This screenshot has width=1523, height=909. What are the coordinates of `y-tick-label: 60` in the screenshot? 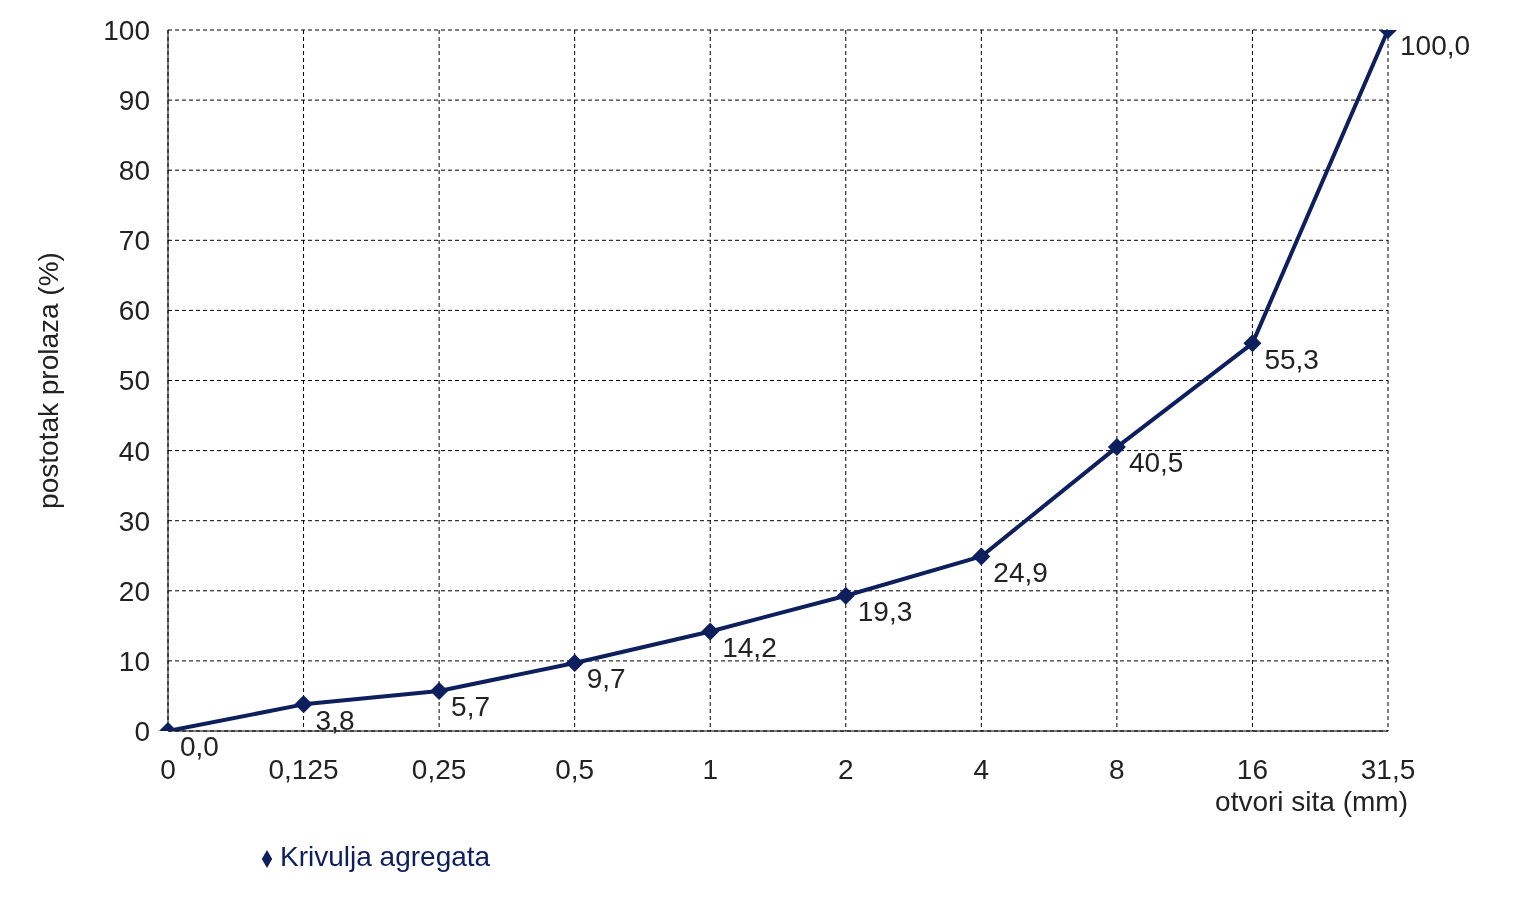 It's located at (134, 311).